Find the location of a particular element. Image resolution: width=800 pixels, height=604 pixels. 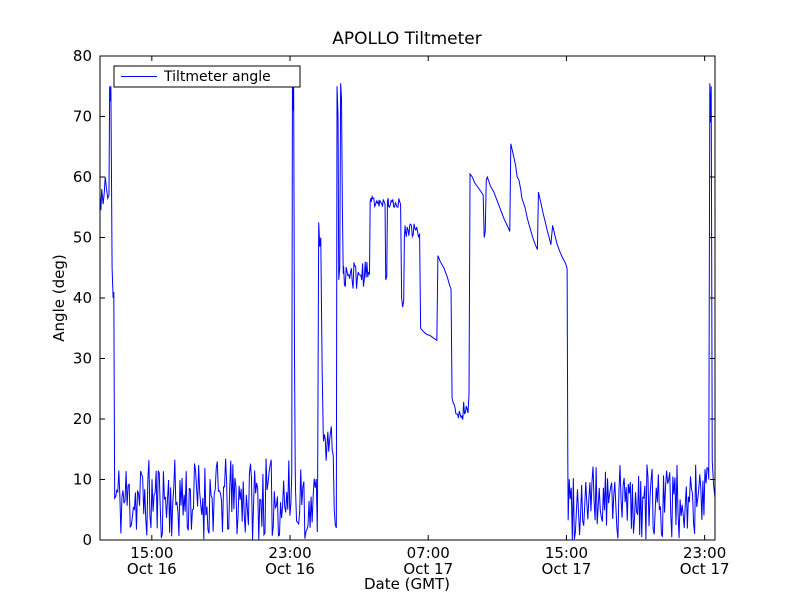

legend-box is located at coordinates (207, 76).